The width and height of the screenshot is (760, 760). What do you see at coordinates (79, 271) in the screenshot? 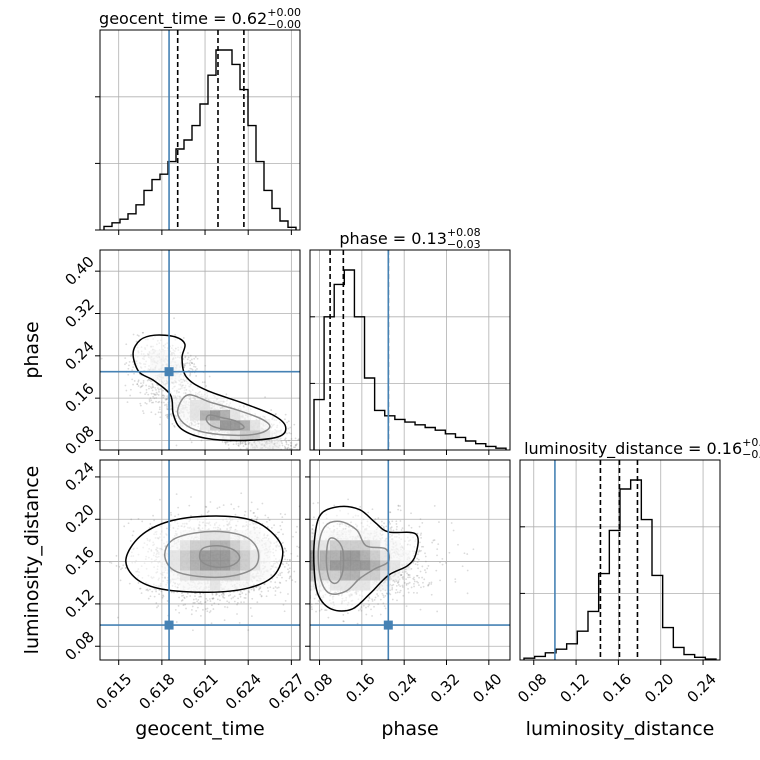
I see `y-tick-label: 0.40` at bounding box center [79, 271].